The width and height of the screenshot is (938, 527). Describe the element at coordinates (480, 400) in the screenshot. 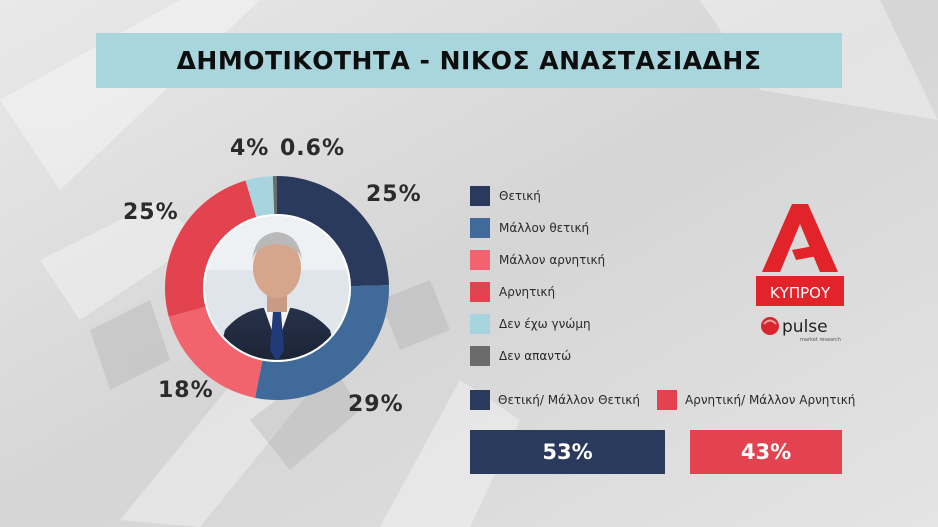

I see `summary-positive-swatch` at that location.